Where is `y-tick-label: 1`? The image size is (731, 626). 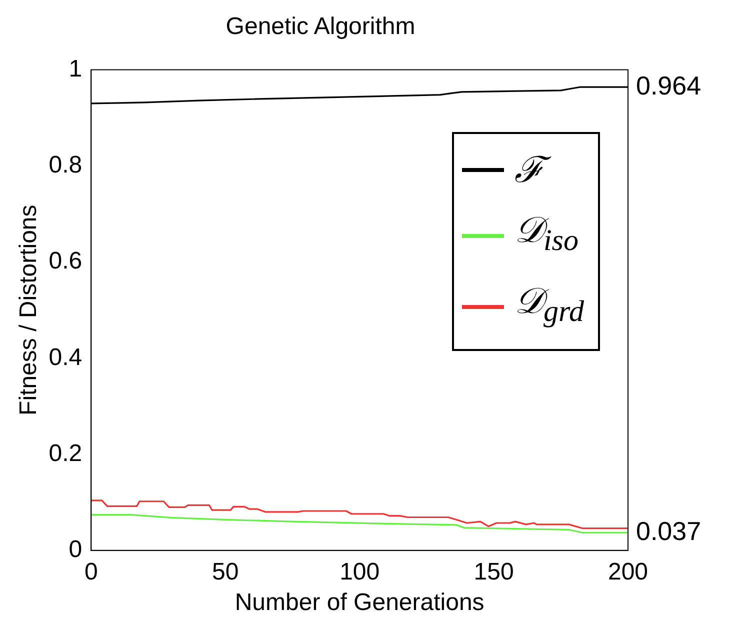 y-tick-label: 1 is located at coordinates (75, 68).